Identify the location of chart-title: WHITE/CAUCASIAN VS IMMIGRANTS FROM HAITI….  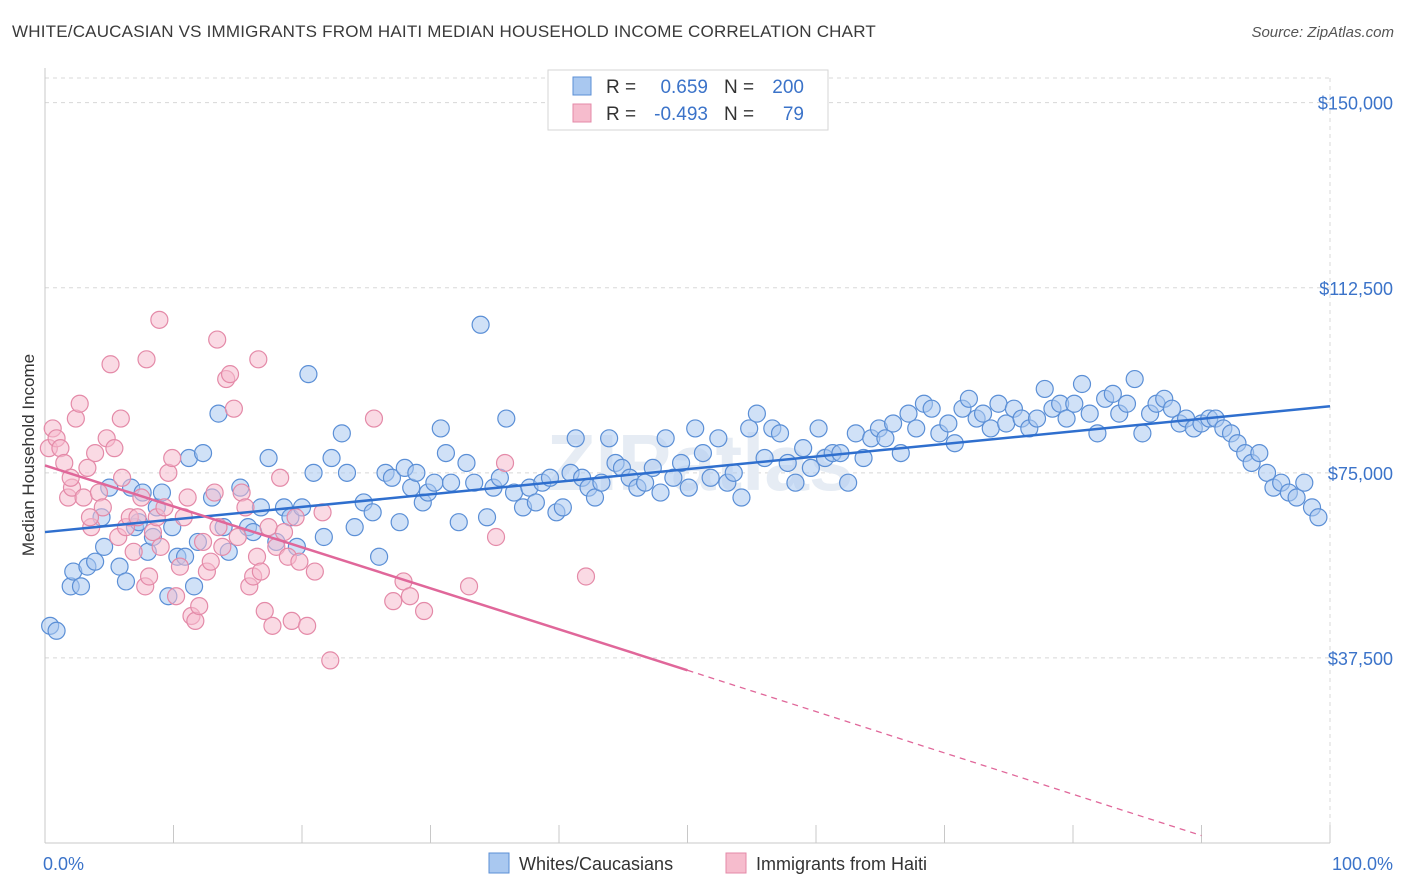
(444, 31).